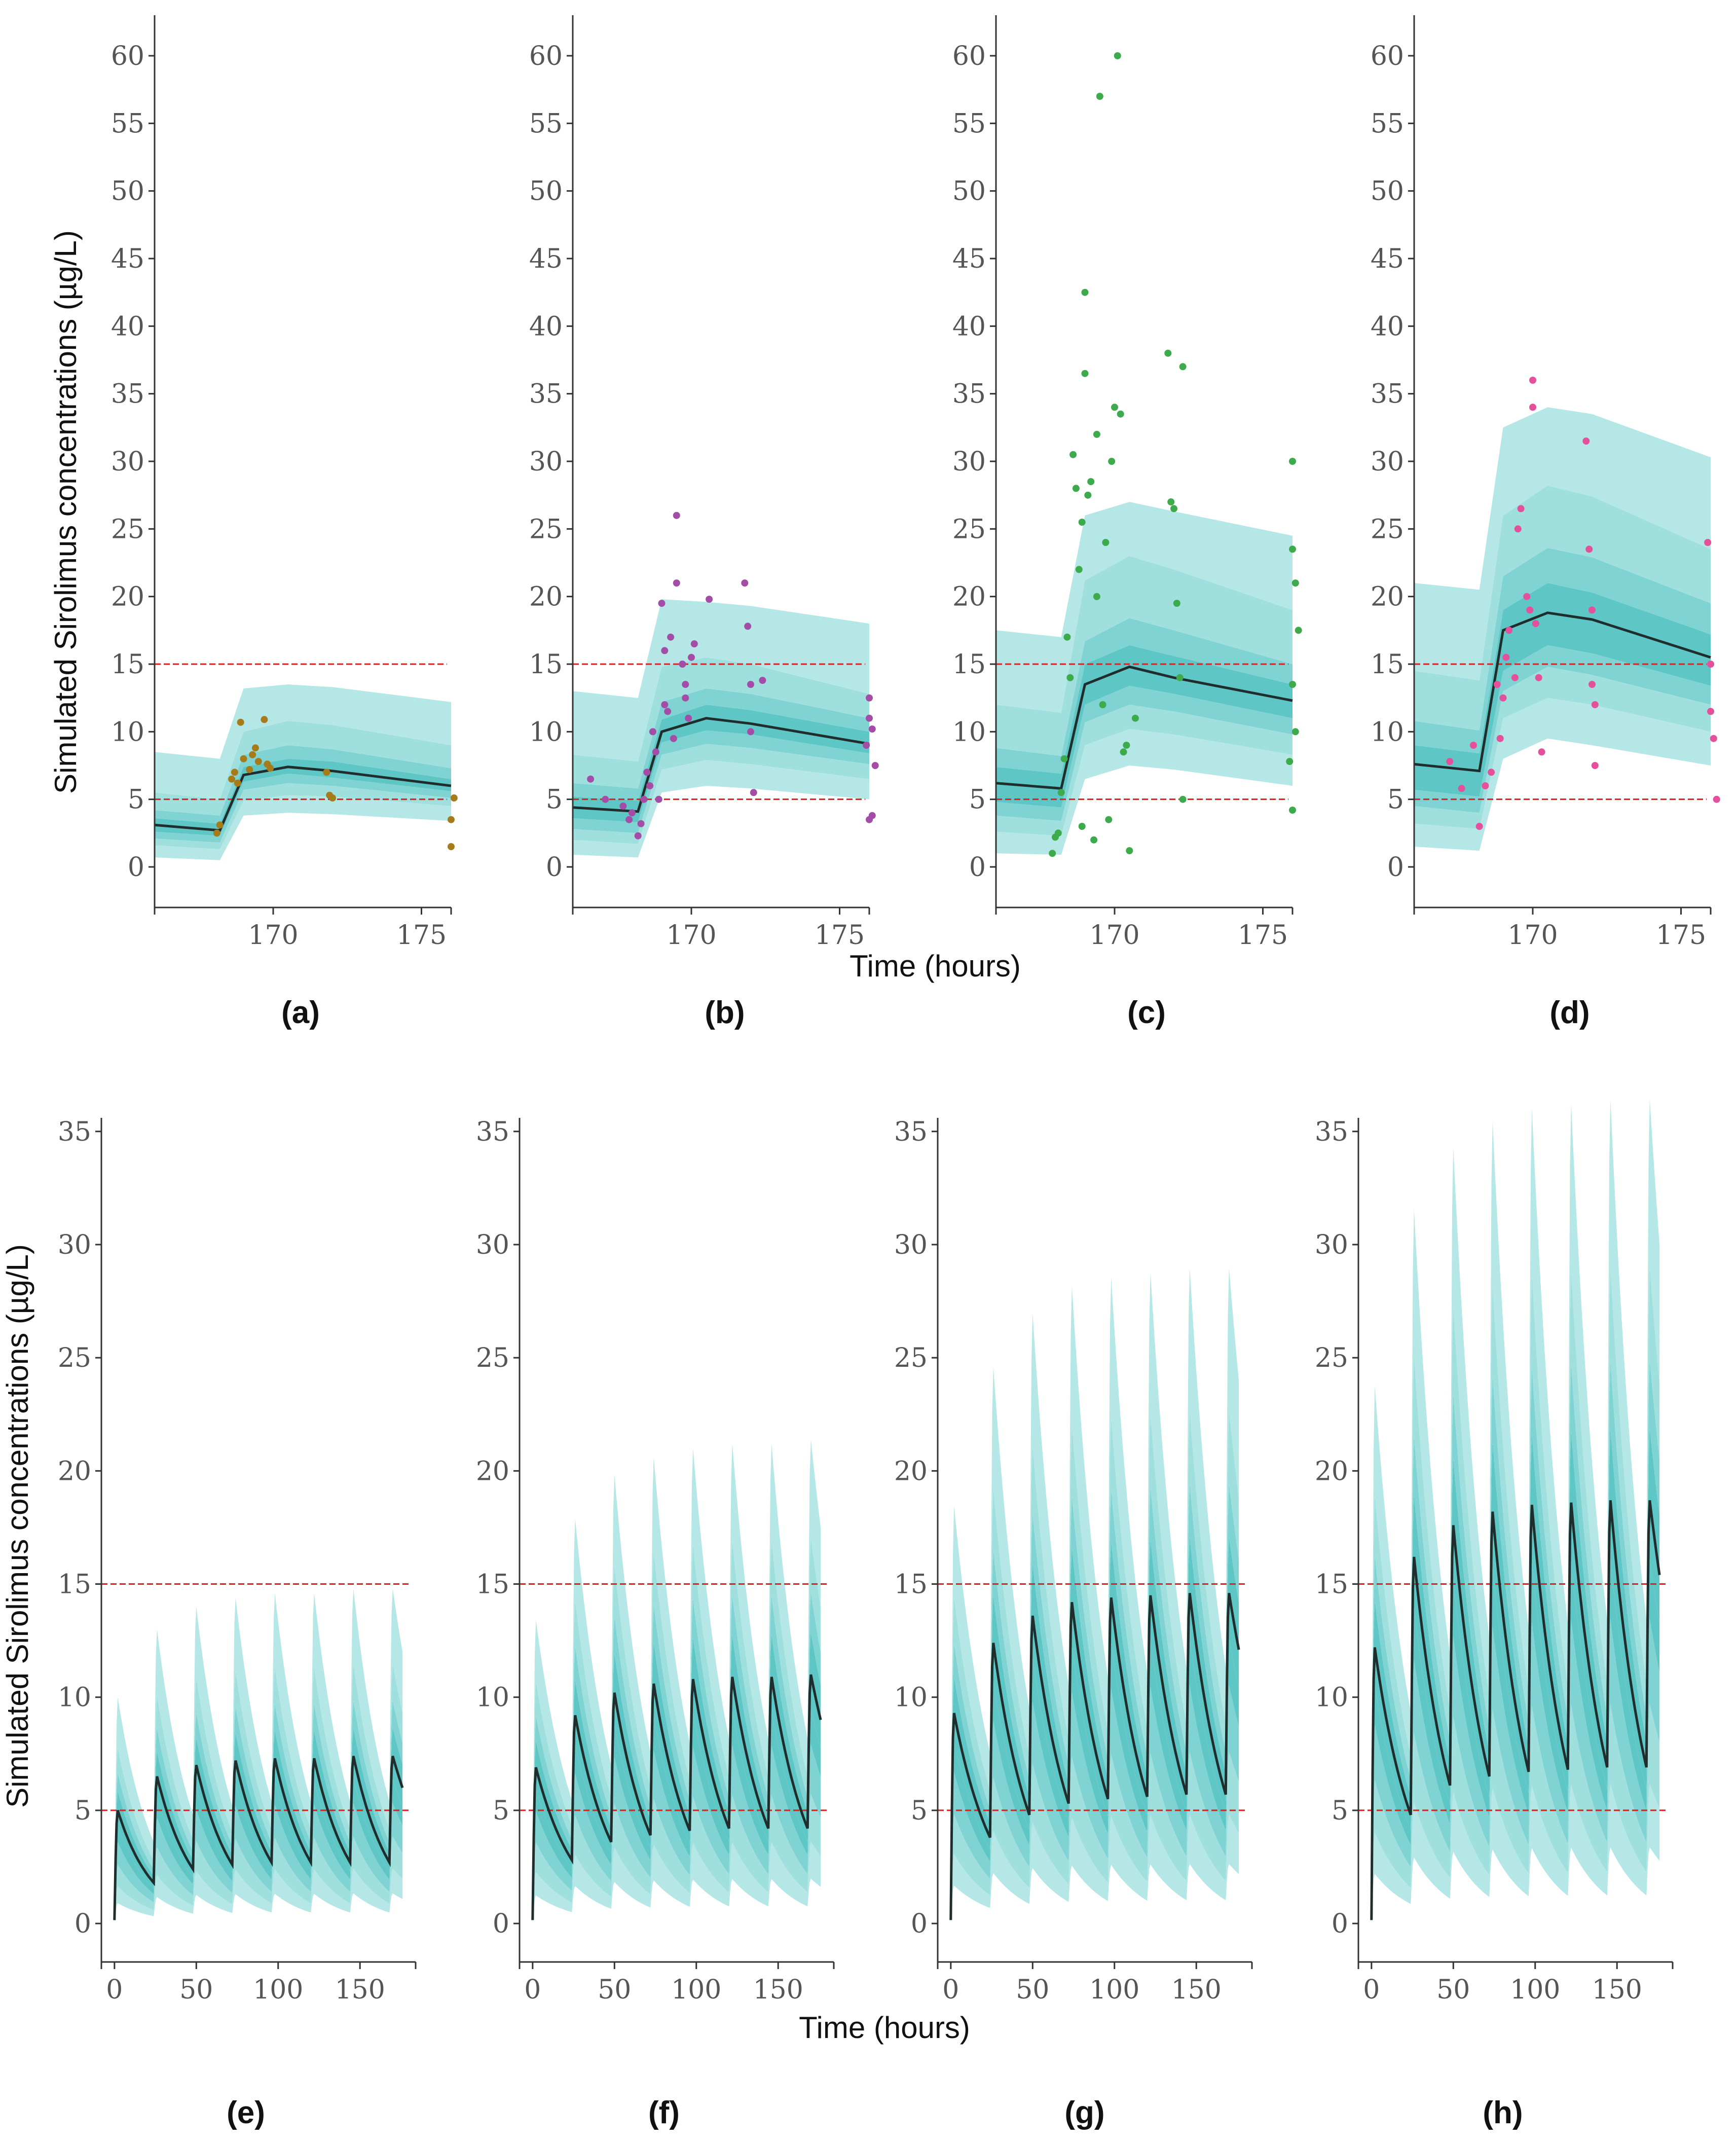 Image resolution: width=1736 pixels, height=2146 pixels. What do you see at coordinates (969, 192) in the screenshot?
I see `y-tick-label: 50` at bounding box center [969, 192].